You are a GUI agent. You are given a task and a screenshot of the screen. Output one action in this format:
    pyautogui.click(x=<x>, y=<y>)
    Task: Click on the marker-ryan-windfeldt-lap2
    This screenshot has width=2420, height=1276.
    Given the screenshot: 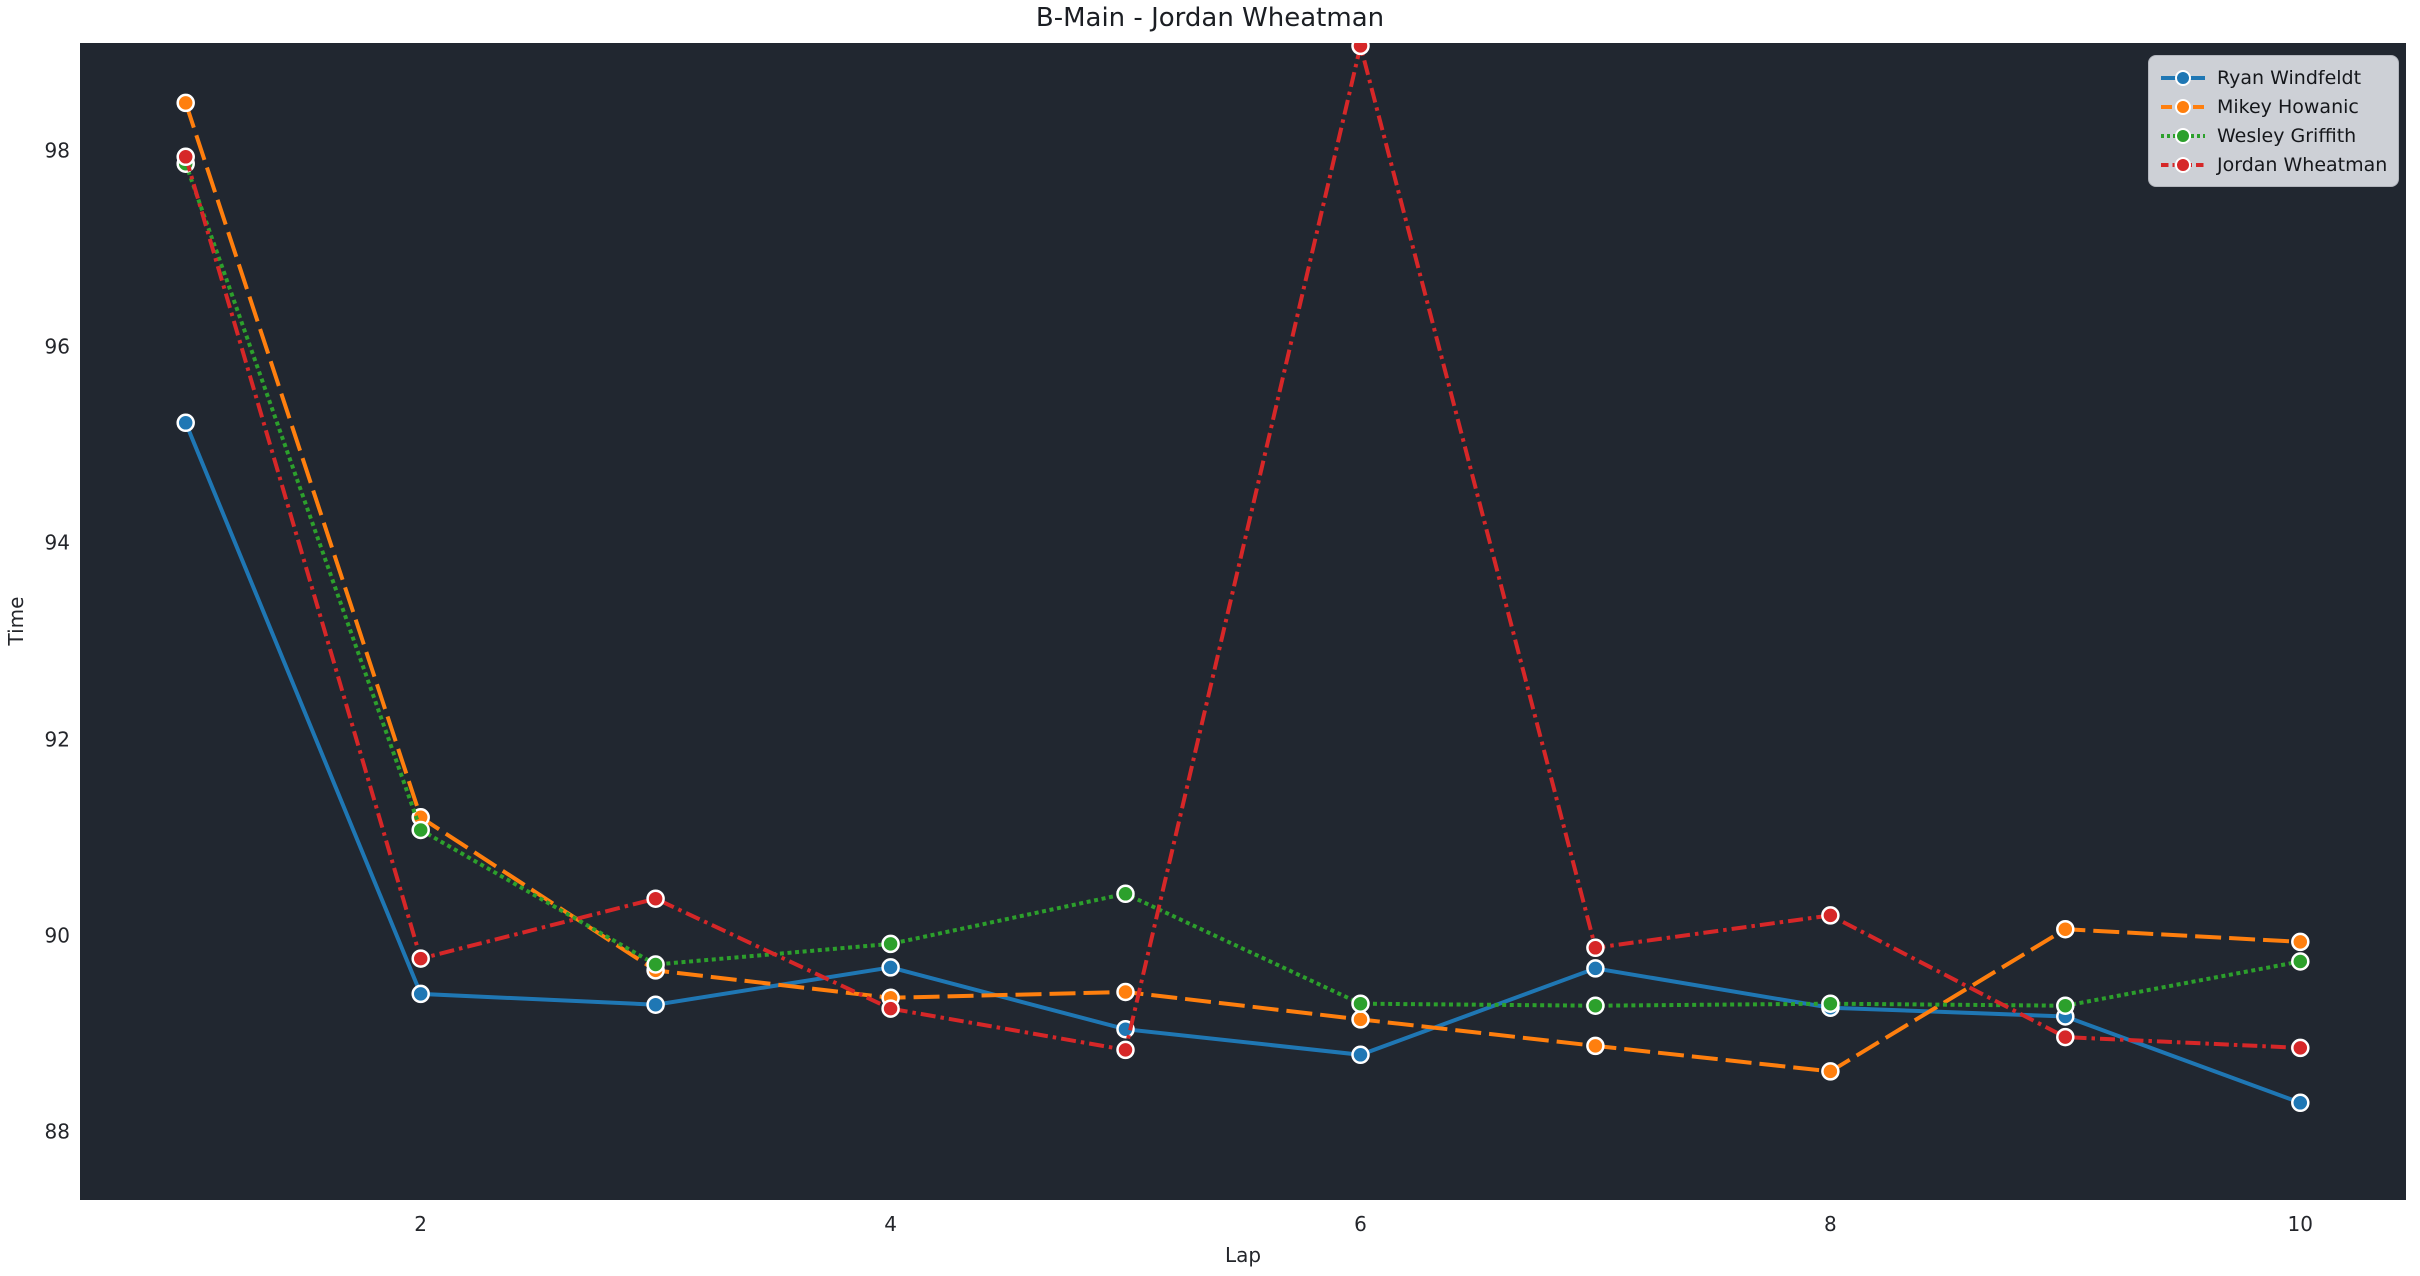 What is the action you would take?
    pyautogui.click(x=420, y=994)
    